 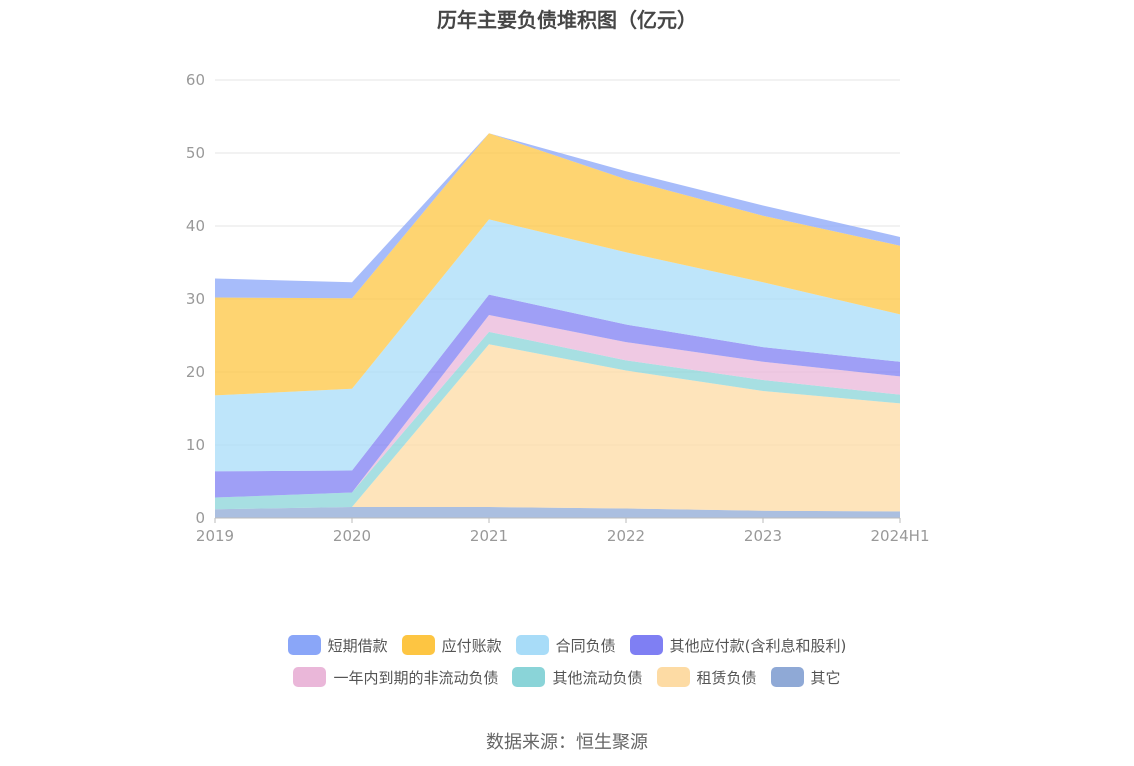 I want to click on legend-item-lease-liabilities: 租赁负债, so click(x=706, y=677).